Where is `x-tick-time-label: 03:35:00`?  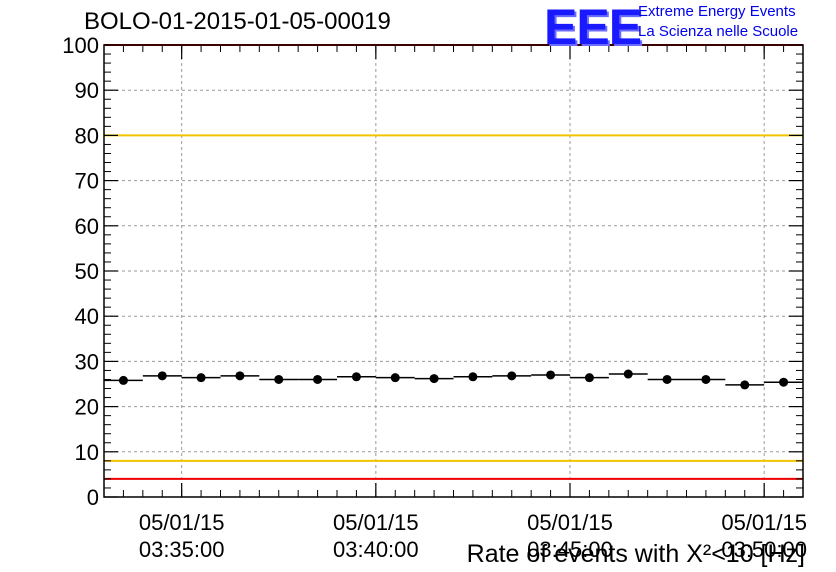
x-tick-time-label: 03:35:00 is located at coordinates (182, 549).